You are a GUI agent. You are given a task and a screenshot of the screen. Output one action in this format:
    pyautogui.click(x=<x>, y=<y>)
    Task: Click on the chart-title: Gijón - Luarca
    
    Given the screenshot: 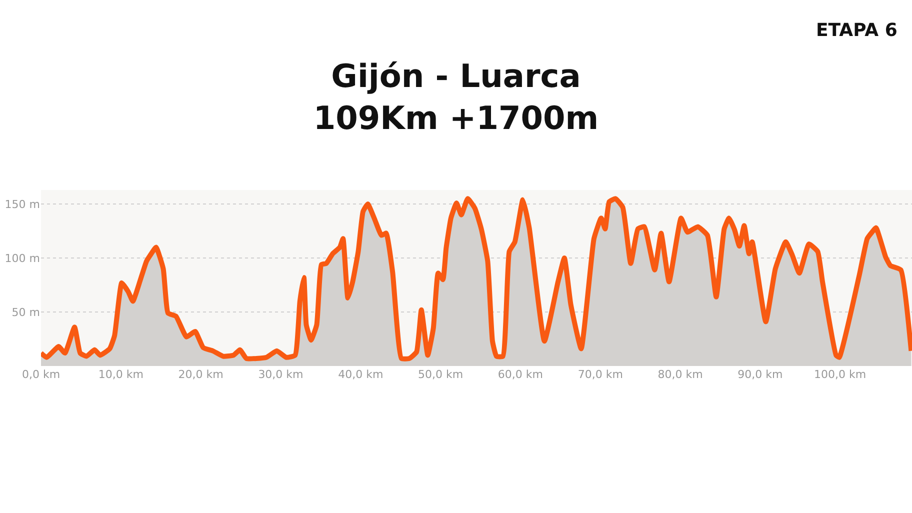 What is the action you would take?
    pyautogui.click(x=456, y=76)
    